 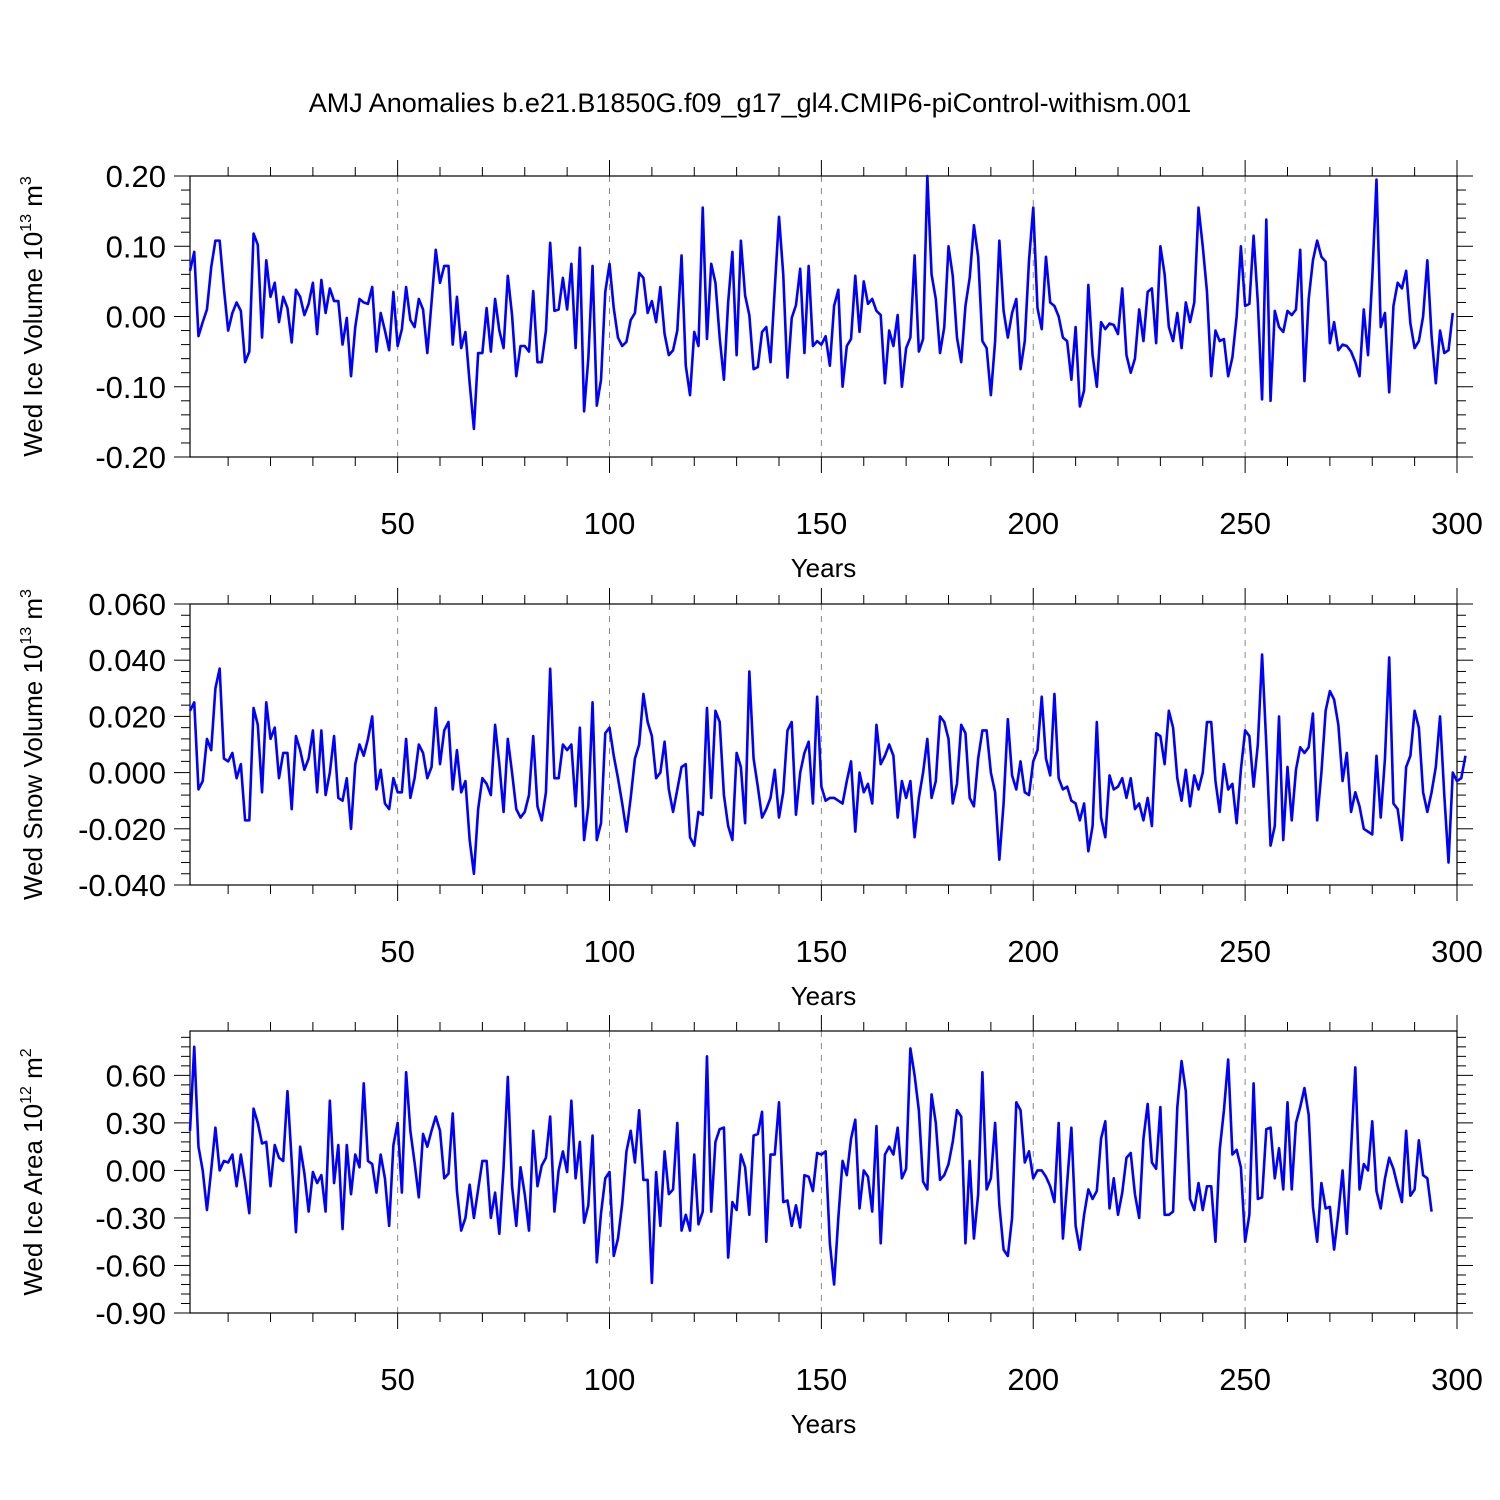 I want to click on y-tick-label: -0.040, so click(x=122, y=885).